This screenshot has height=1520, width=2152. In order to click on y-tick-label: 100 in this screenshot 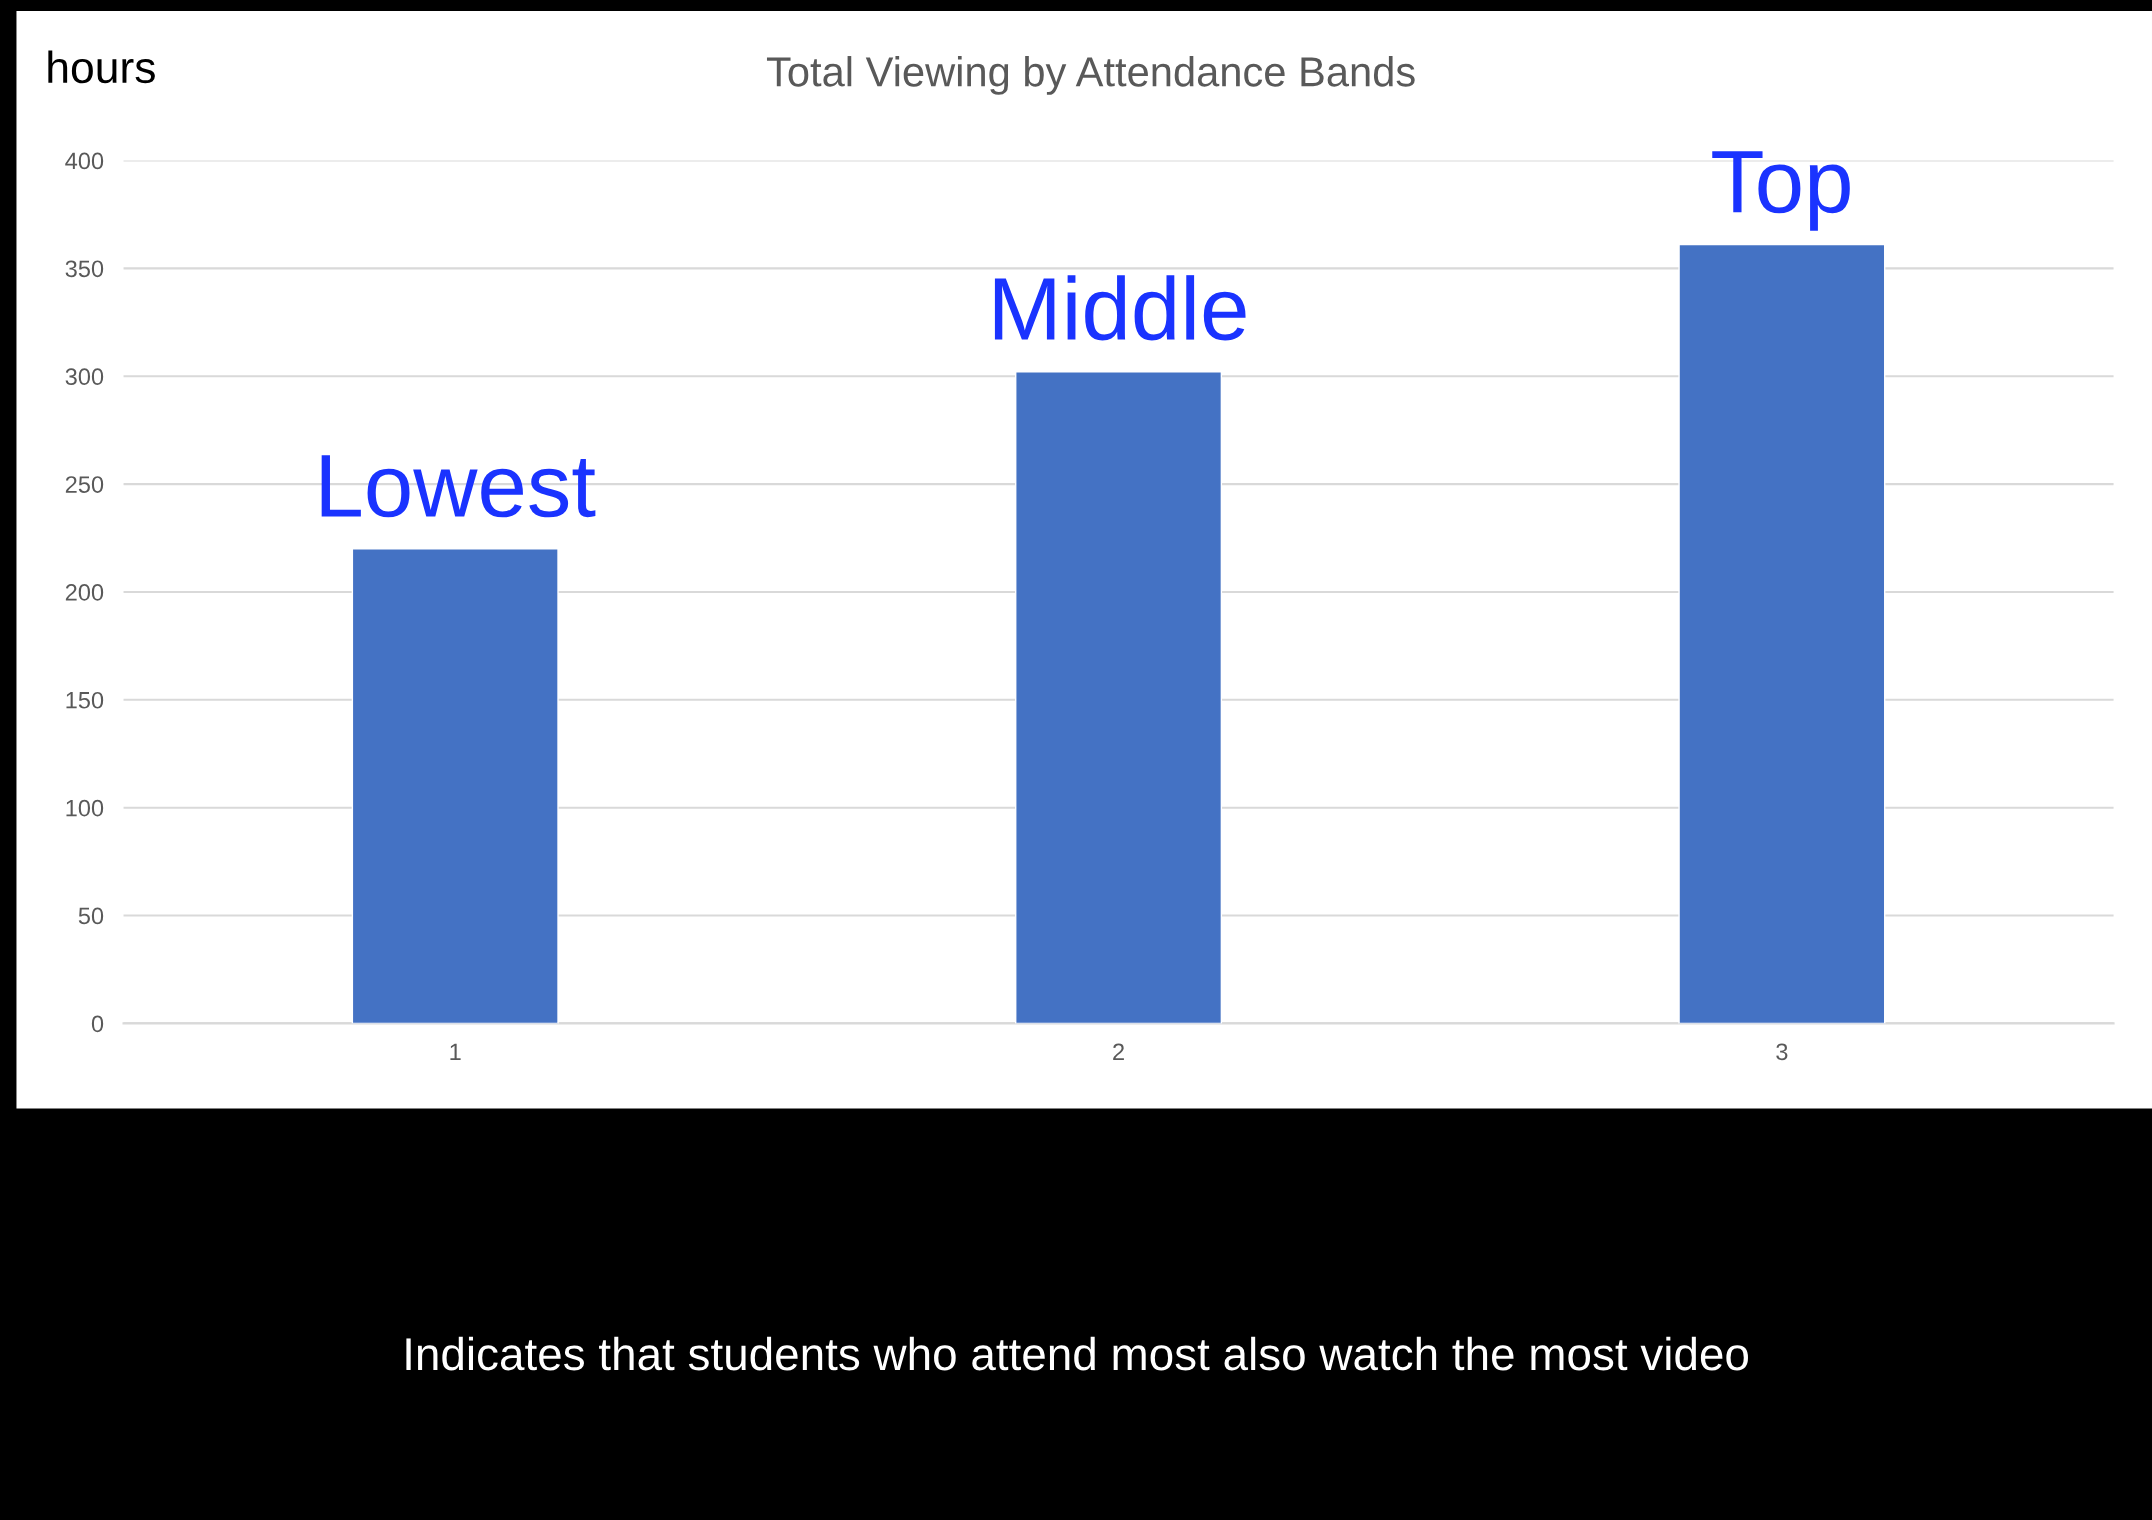, I will do `click(85, 808)`.